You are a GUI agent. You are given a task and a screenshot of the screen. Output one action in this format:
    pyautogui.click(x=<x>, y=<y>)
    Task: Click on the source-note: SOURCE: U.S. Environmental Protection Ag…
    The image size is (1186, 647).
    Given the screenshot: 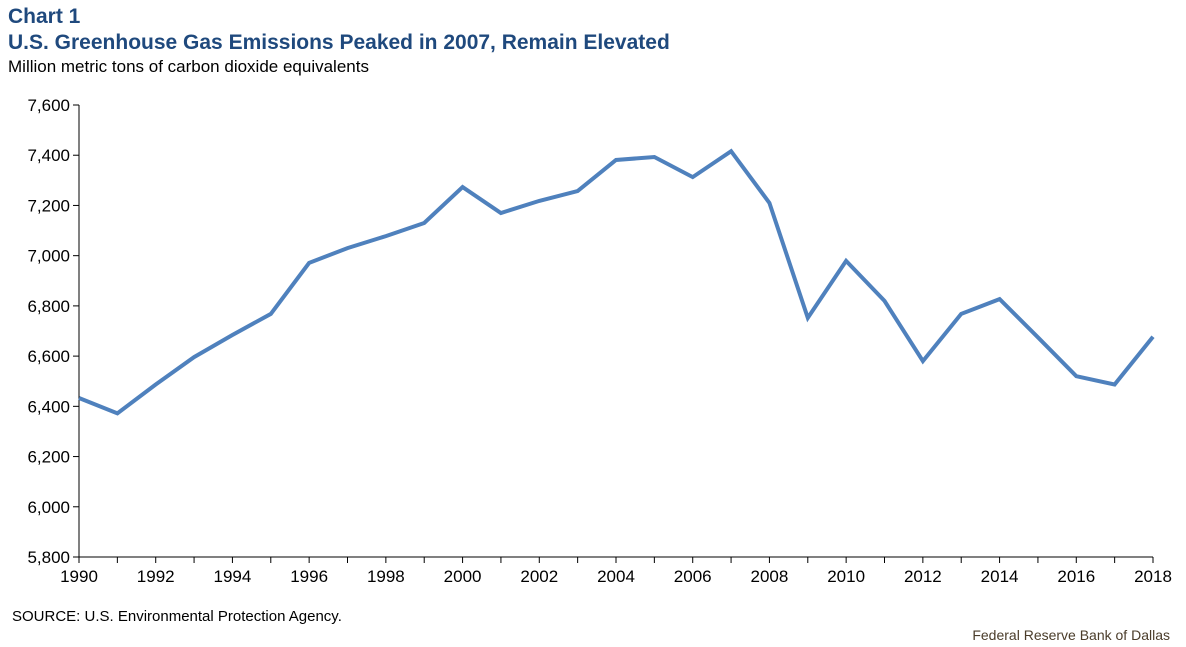 What is the action you would take?
    pyautogui.click(x=177, y=616)
    